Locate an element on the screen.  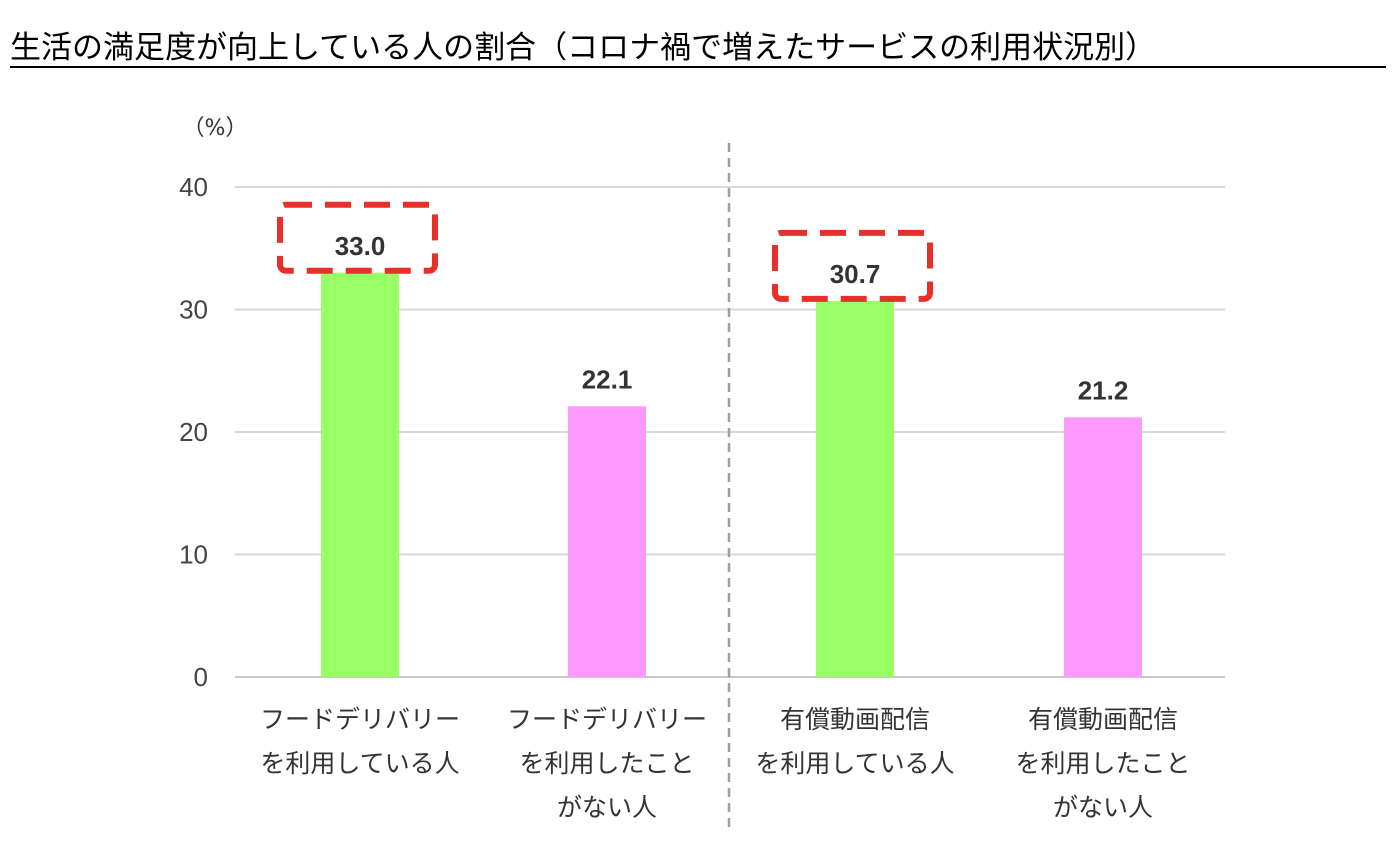
value-label: 33.0 is located at coordinates (360, 246).